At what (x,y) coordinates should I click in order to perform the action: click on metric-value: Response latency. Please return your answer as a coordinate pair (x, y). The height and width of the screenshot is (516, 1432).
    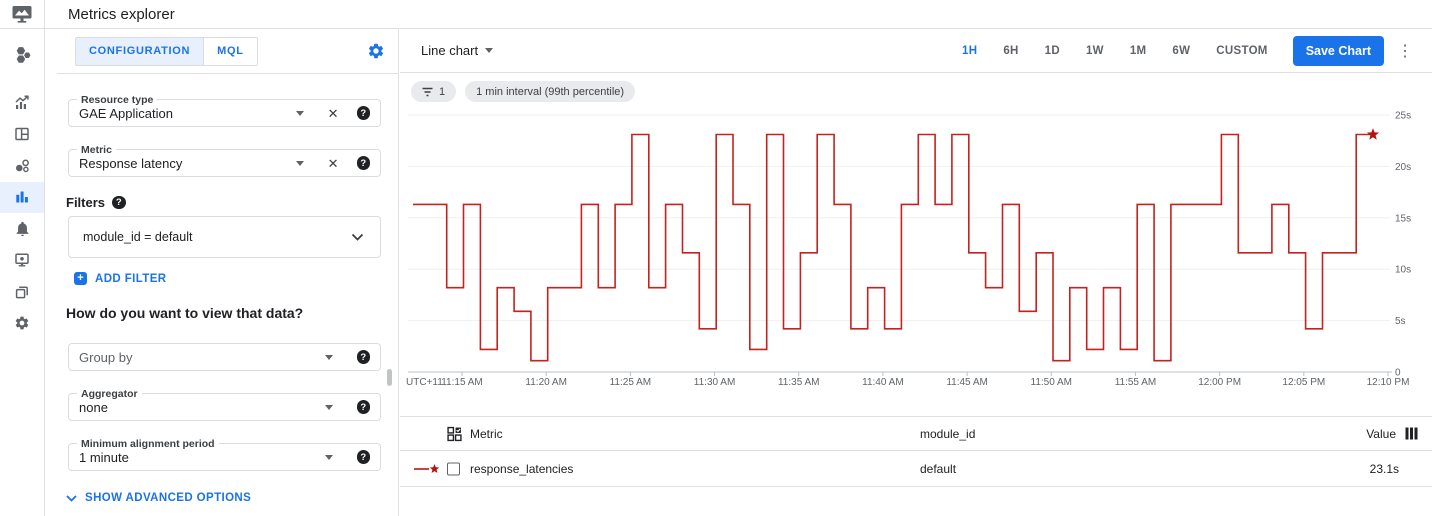
    Looking at the image, I should click on (131, 163).